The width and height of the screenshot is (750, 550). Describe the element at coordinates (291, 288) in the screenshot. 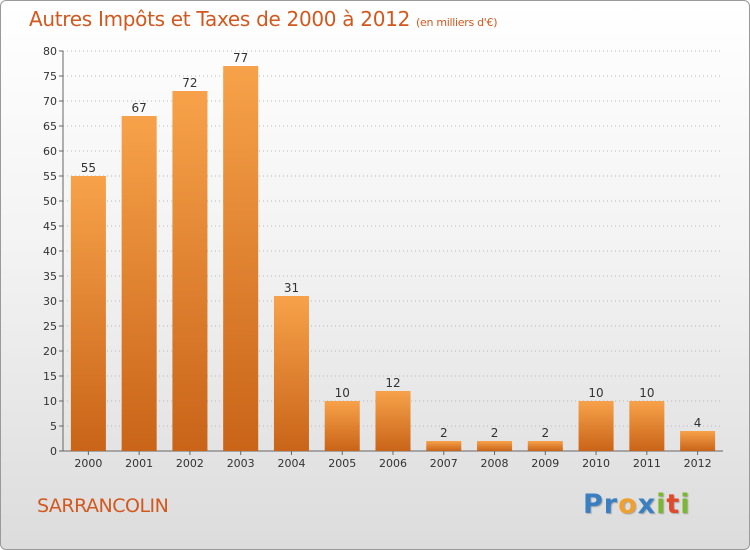

I see `bar-value-label: 31` at that location.